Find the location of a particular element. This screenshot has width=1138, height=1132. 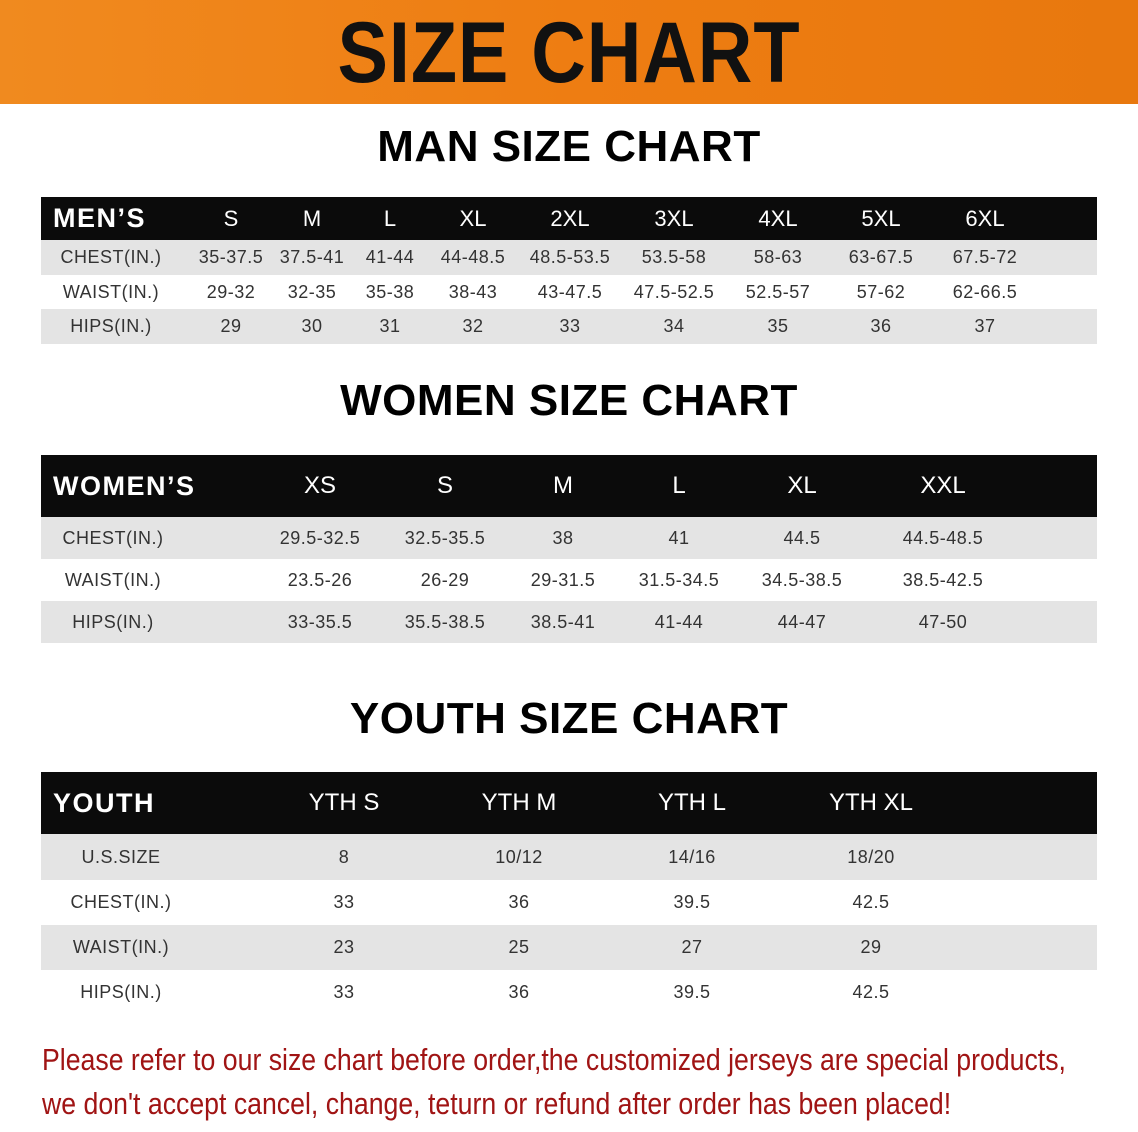

table-cell: 44-47 is located at coordinates (802, 621).